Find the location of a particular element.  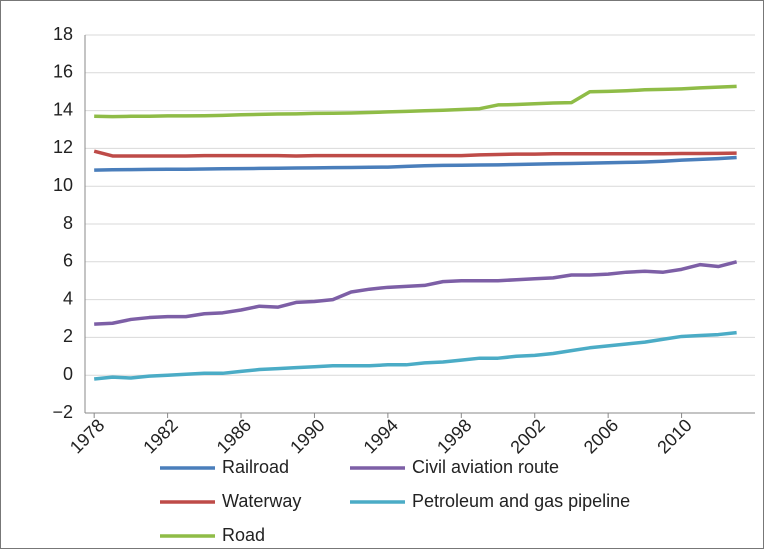

x-tick-label: 1998 is located at coordinates (454, 436).